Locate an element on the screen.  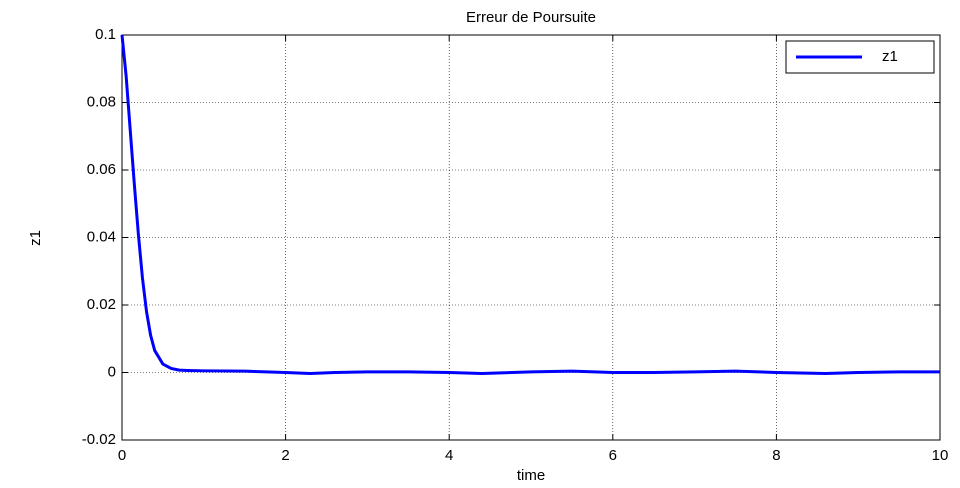
x-axis-label: time is located at coordinates (531, 475).